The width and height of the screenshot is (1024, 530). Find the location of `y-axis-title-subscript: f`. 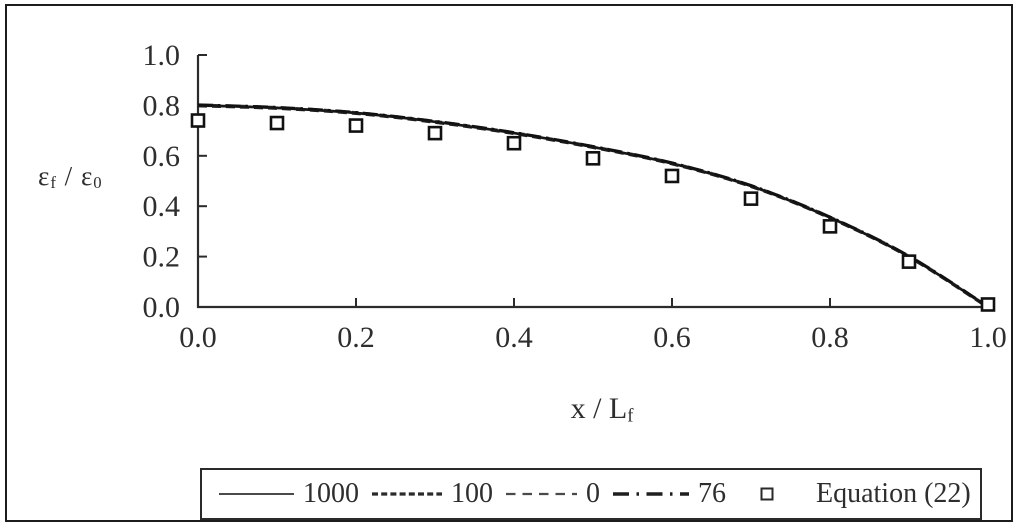

y-axis-title-subscript: f is located at coordinates (53, 182).